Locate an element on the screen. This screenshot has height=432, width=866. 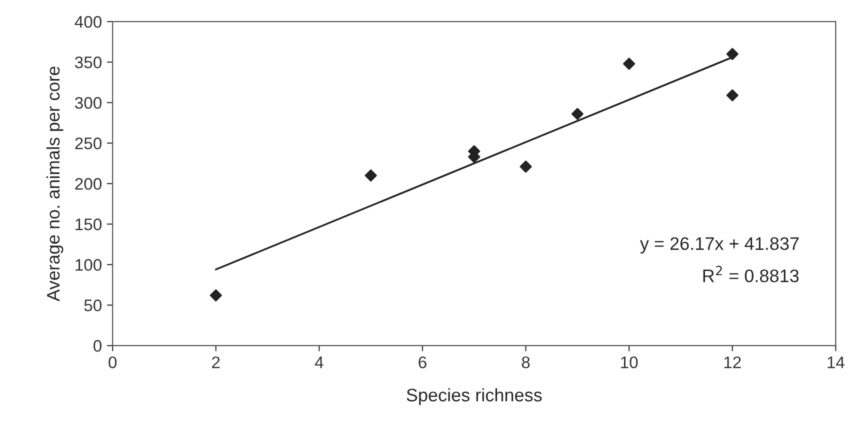
y-tick-label: 0 is located at coordinates (98, 346).